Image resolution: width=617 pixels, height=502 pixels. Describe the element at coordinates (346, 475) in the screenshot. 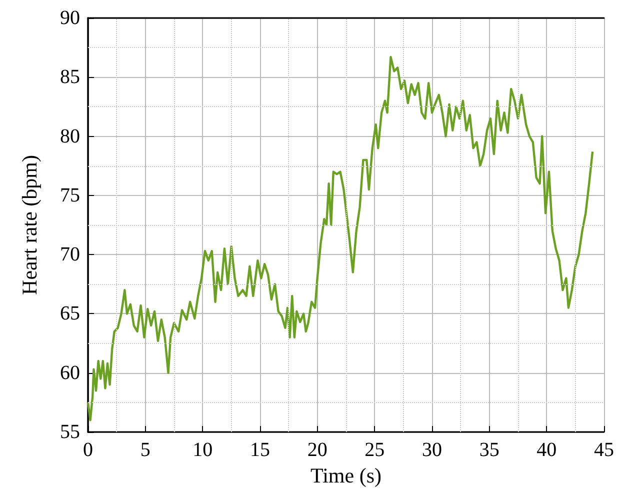

I see `x-axis-title: Time (s)` at that location.